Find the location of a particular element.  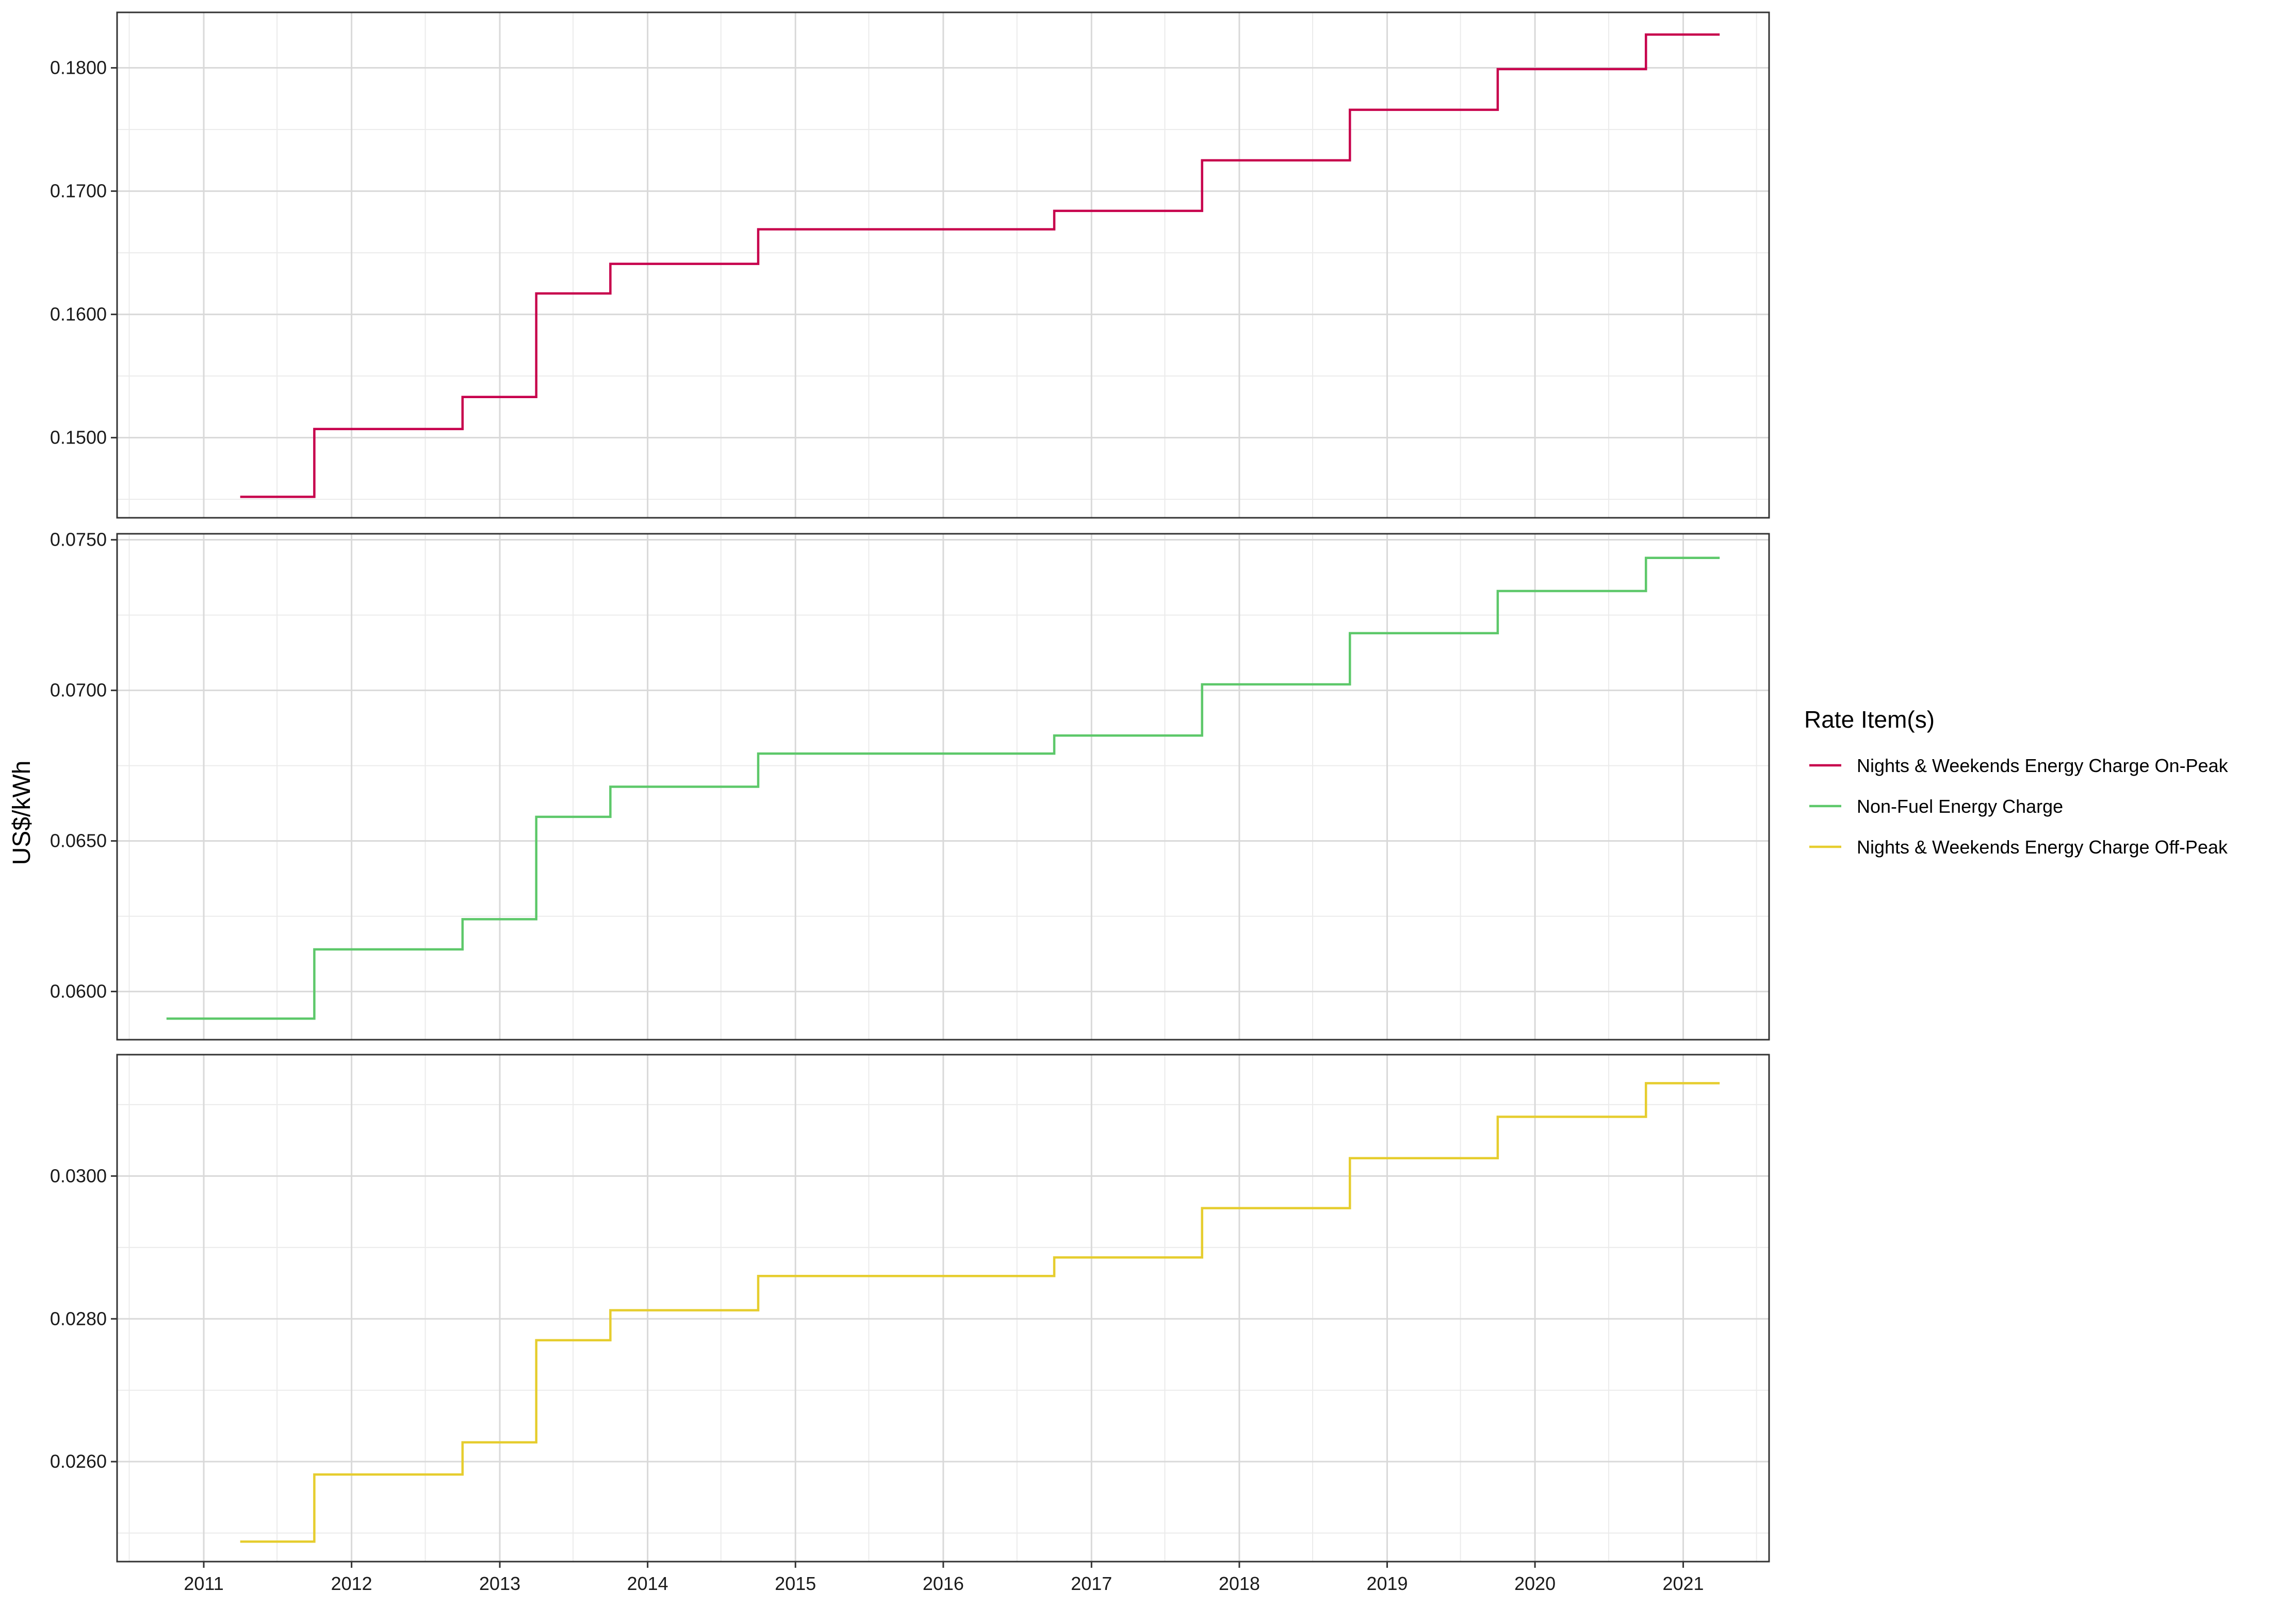

legend-label: Nights & Weekends Energy Charge On-Peak is located at coordinates (2043, 765).